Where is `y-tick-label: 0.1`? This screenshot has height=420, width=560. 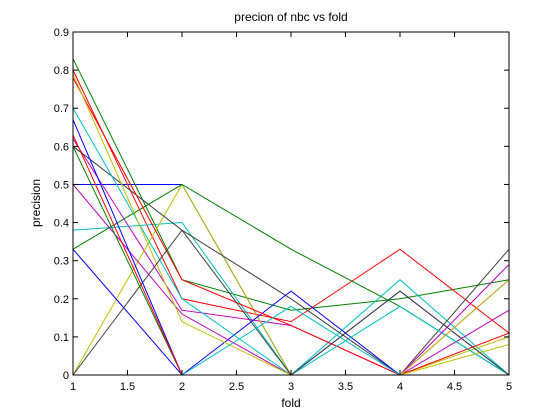
y-tick-label: 0.1 is located at coordinates (61, 338).